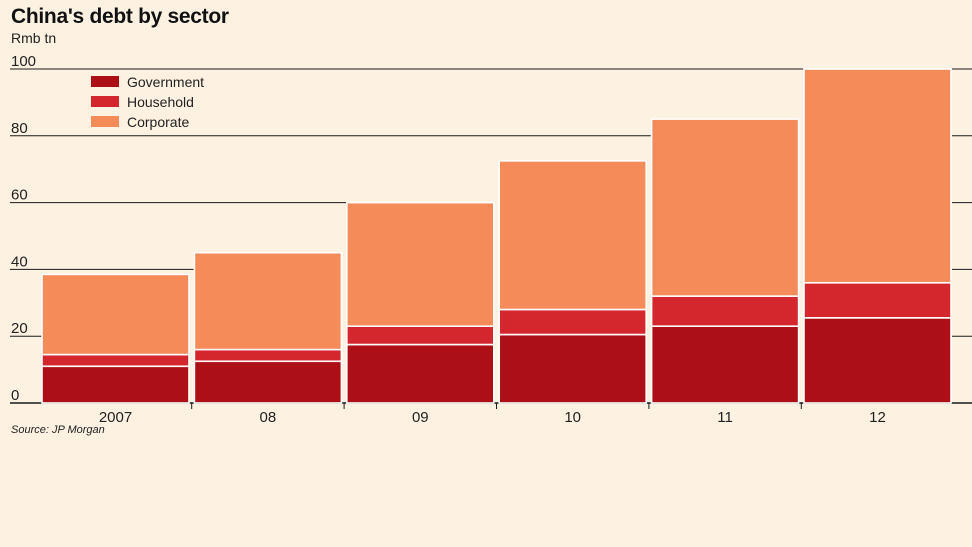  What do you see at coordinates (19, 128) in the screenshot?
I see `y-tick-label: 80` at bounding box center [19, 128].